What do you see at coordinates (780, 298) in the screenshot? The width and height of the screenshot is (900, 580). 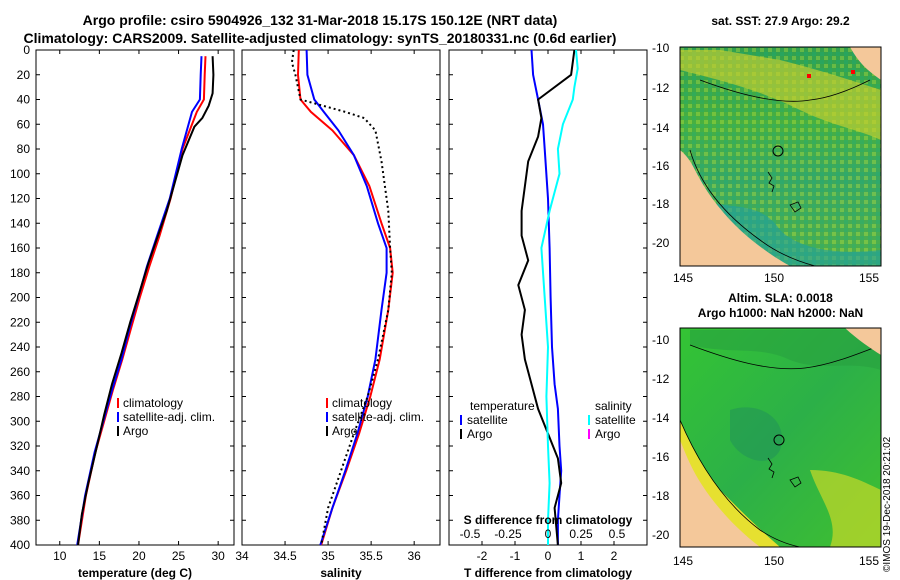 I see `sla-map-title: Altim. SLA: 0.0018` at bounding box center [780, 298].